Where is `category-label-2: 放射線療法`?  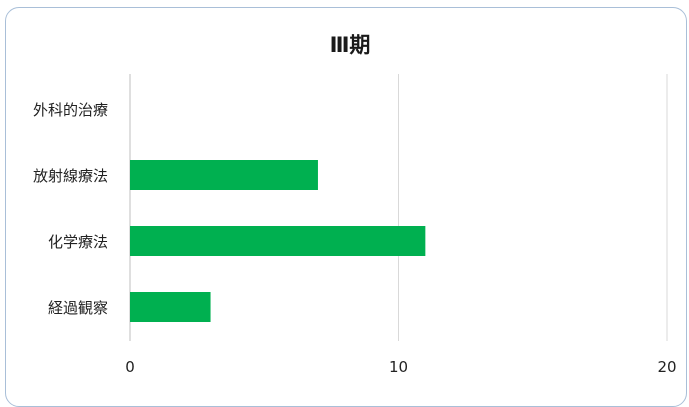
category-label-2: 放射線療法 is located at coordinates (70, 176).